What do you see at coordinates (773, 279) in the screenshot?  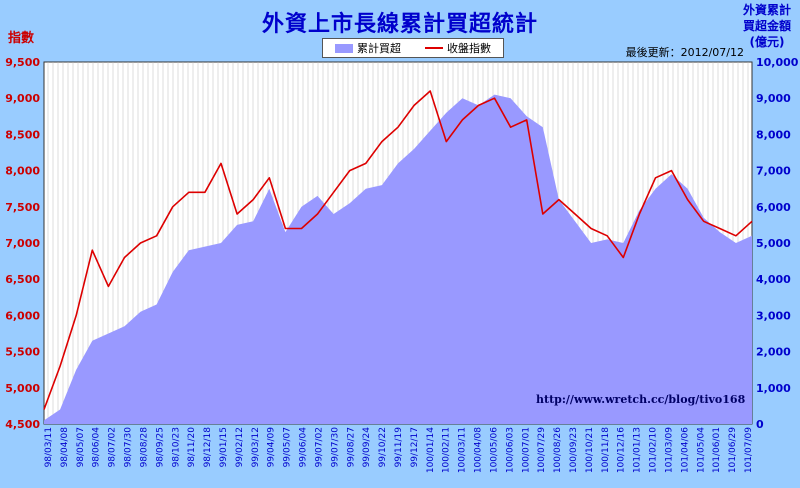 I see `y-right-tick-label: 4,000` at bounding box center [773, 279].